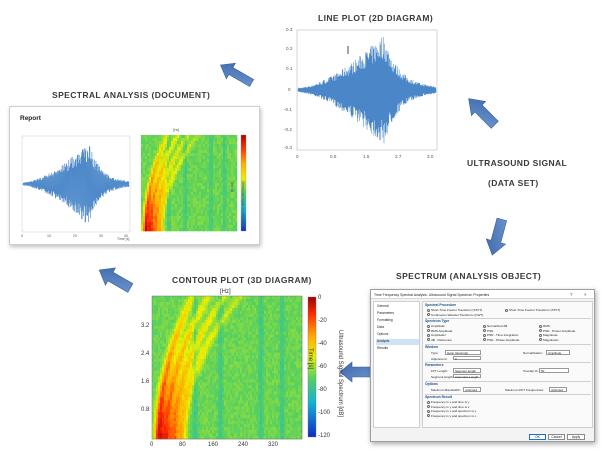 The height and width of the screenshot is (459, 611). Describe the element at coordinates (467, 370) in the screenshot. I see `fft-length-select: Segment length` at that location.